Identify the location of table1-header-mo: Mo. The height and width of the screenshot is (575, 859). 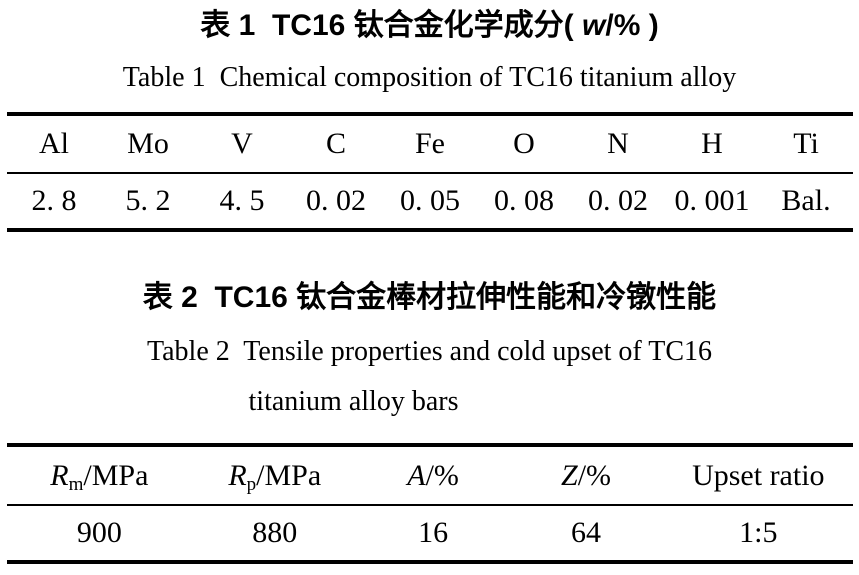
(148, 143).